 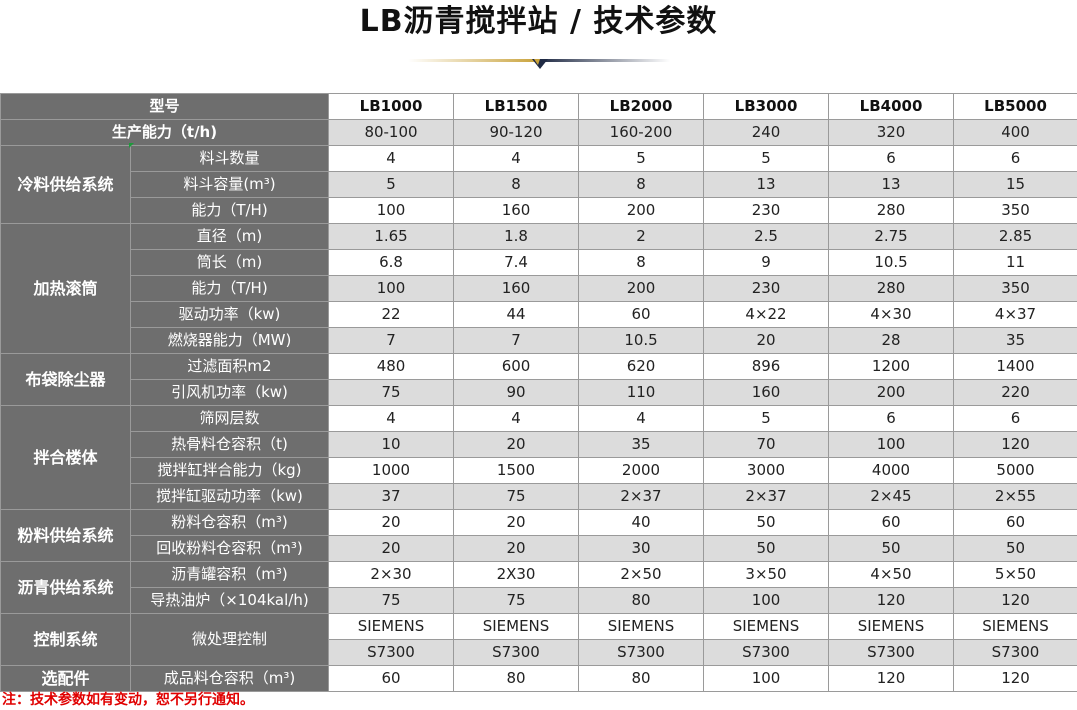 What do you see at coordinates (891, 262) in the screenshot?
I see `param-value: 10.5` at bounding box center [891, 262].